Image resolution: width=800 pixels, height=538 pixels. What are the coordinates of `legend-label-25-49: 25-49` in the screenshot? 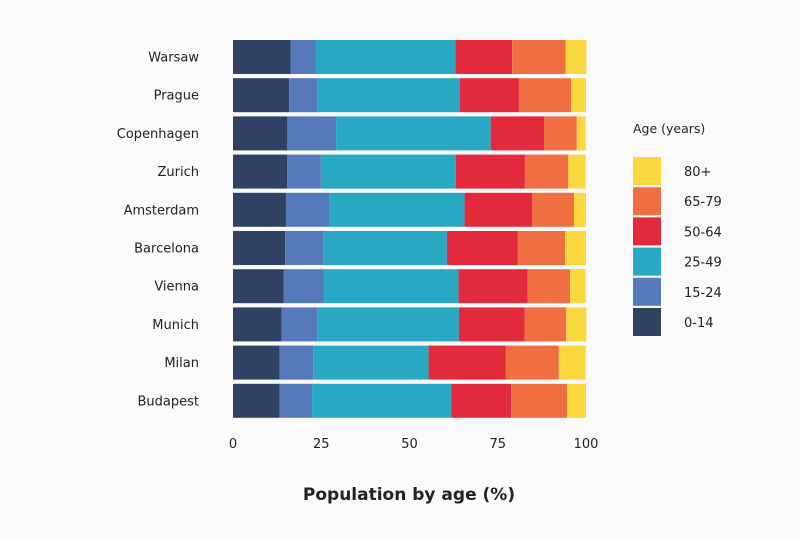 It's located at (703, 263).